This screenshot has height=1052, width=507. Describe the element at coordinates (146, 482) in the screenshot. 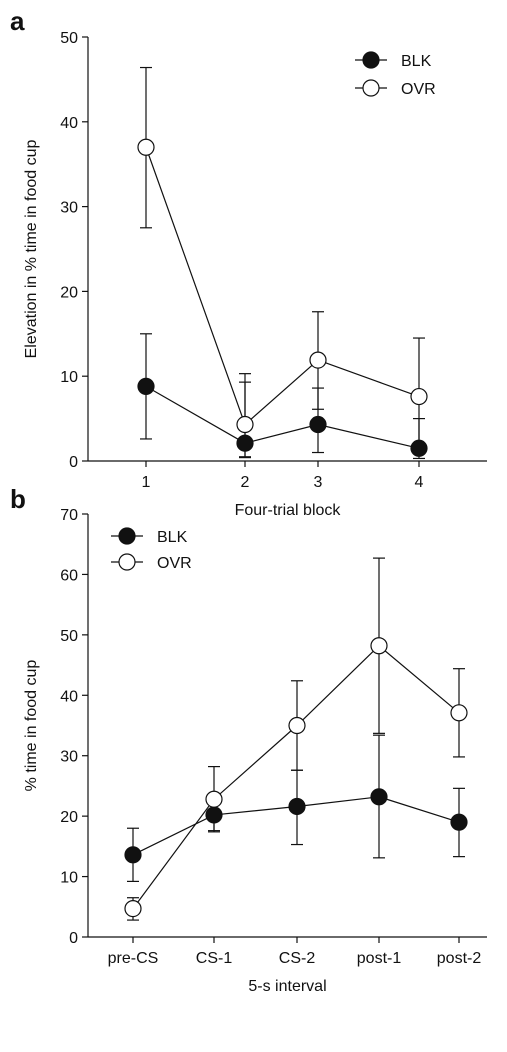

I see `x-tick-label: 1` at that location.